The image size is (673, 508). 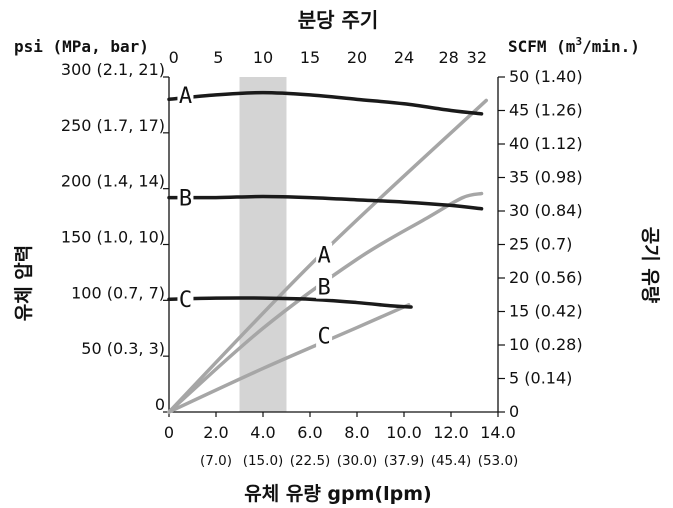 What do you see at coordinates (113, 69) in the screenshot?
I see `left-tick-label: 300 (2.1, 21)` at bounding box center [113, 69].